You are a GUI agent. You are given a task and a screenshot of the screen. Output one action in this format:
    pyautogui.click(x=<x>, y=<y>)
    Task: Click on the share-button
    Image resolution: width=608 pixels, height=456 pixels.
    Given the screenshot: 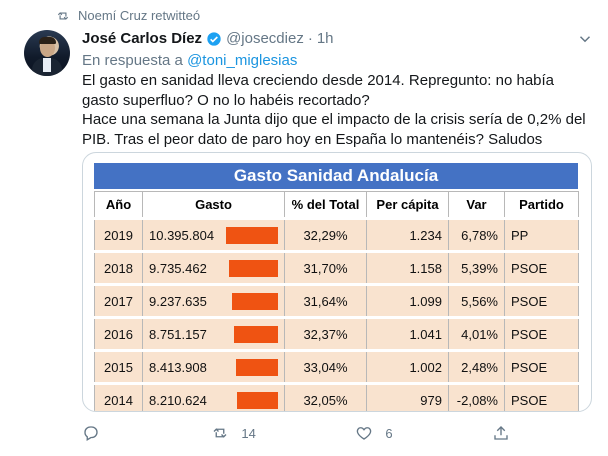 What is the action you would take?
    pyautogui.click(x=507, y=433)
    